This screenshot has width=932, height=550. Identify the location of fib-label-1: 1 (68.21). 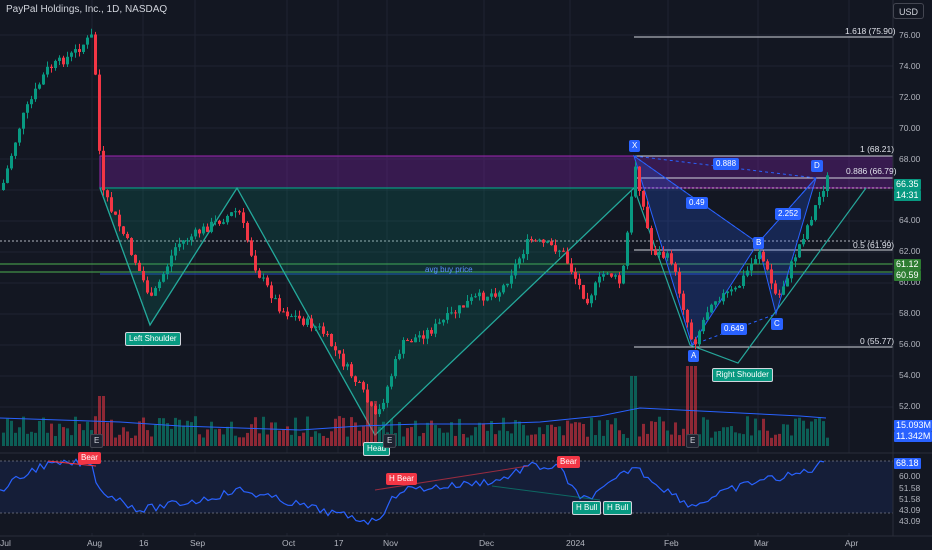
(877, 149).